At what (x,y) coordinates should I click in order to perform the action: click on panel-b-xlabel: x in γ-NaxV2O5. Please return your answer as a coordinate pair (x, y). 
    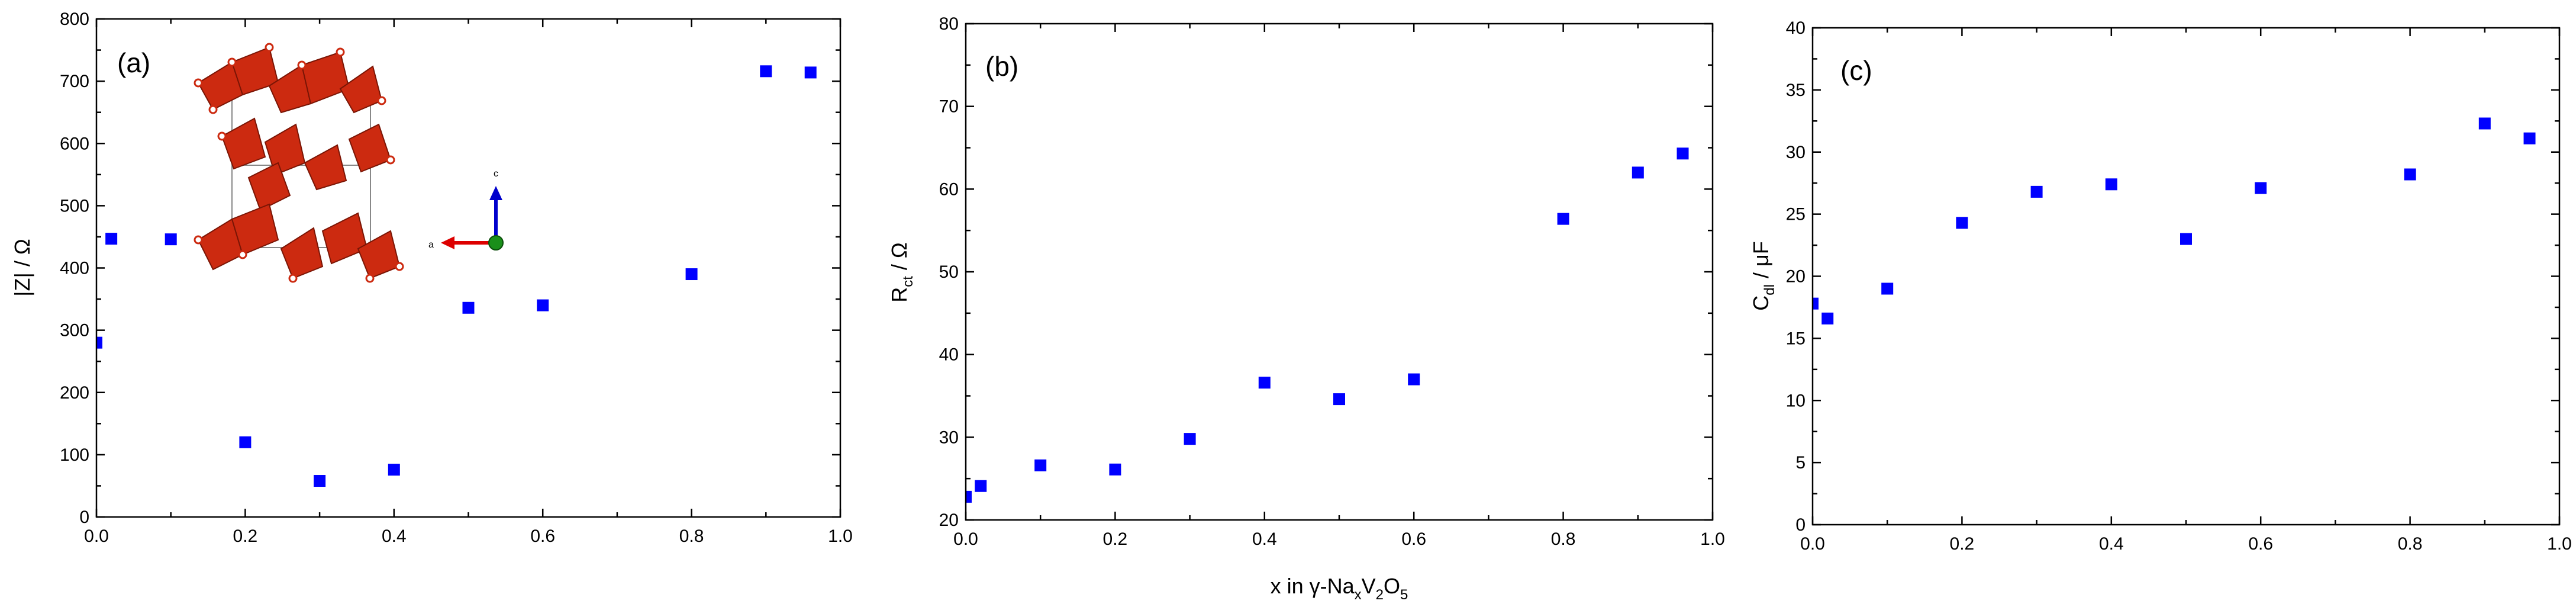
    Looking at the image, I should click on (1339, 588).